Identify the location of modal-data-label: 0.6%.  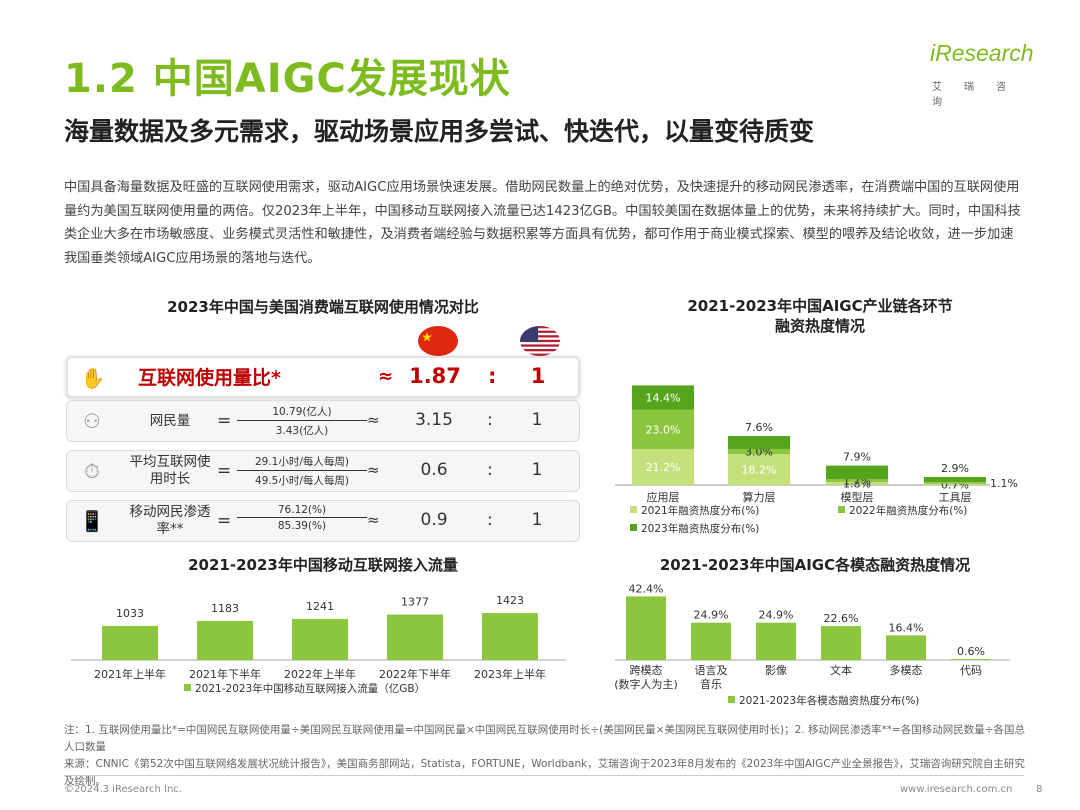
(971, 651).